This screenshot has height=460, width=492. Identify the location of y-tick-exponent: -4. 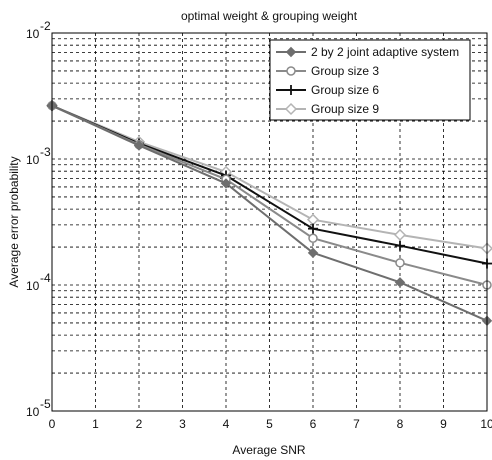
(45, 278).